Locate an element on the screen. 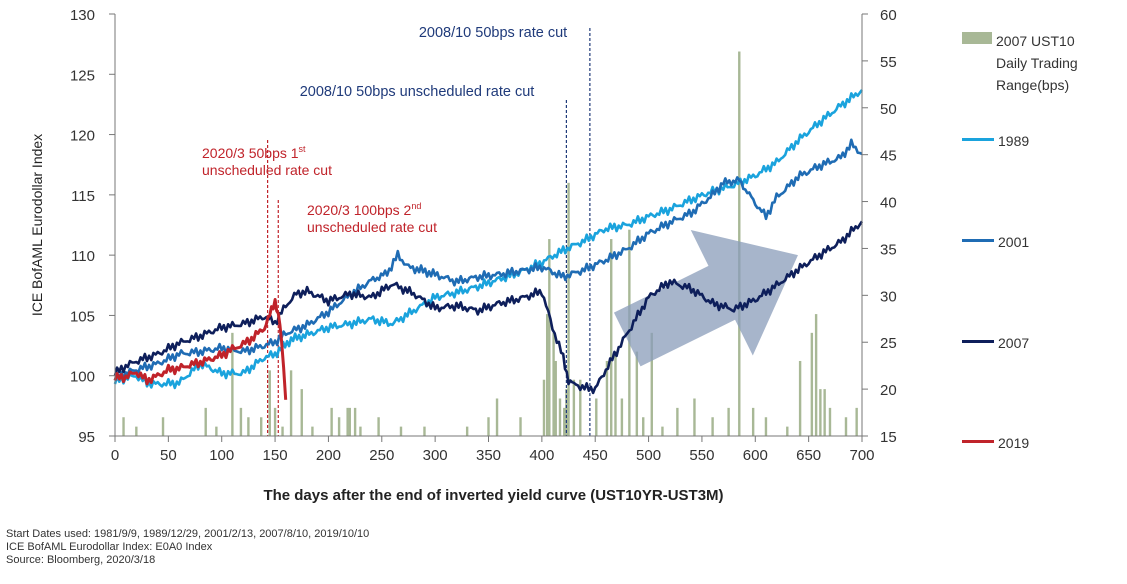  legend-label-2019: 2019 is located at coordinates (1014, 443).